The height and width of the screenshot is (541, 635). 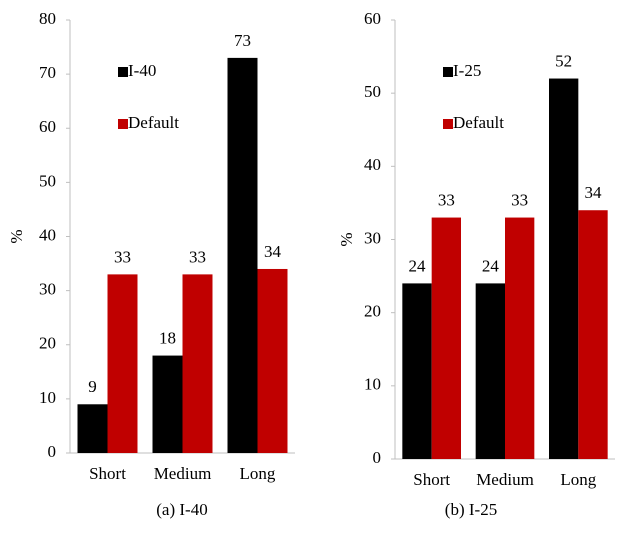 I want to click on caption: (a) I-40, so click(x=181, y=509).